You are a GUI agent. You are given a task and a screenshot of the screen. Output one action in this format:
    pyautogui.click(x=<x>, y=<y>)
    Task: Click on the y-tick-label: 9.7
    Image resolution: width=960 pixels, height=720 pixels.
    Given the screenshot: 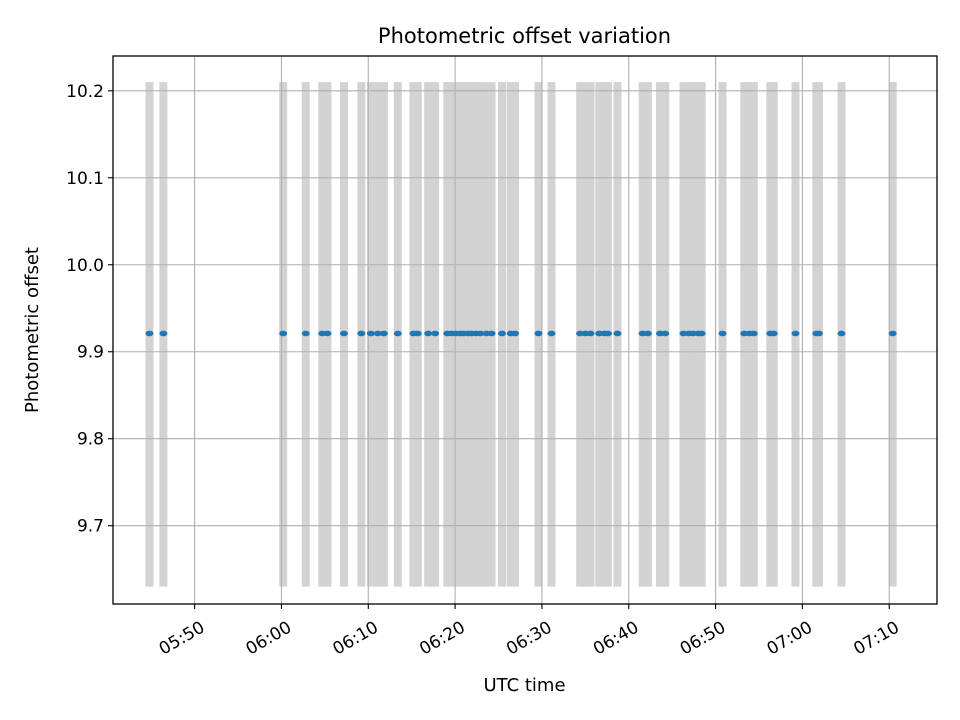 What is the action you would take?
    pyautogui.click(x=90, y=527)
    